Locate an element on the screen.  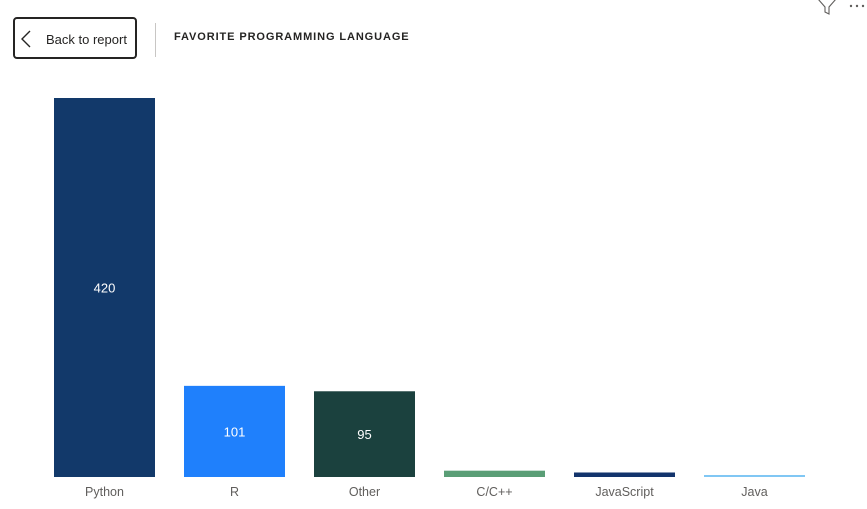
x-tick-label: Other is located at coordinates (364, 492).